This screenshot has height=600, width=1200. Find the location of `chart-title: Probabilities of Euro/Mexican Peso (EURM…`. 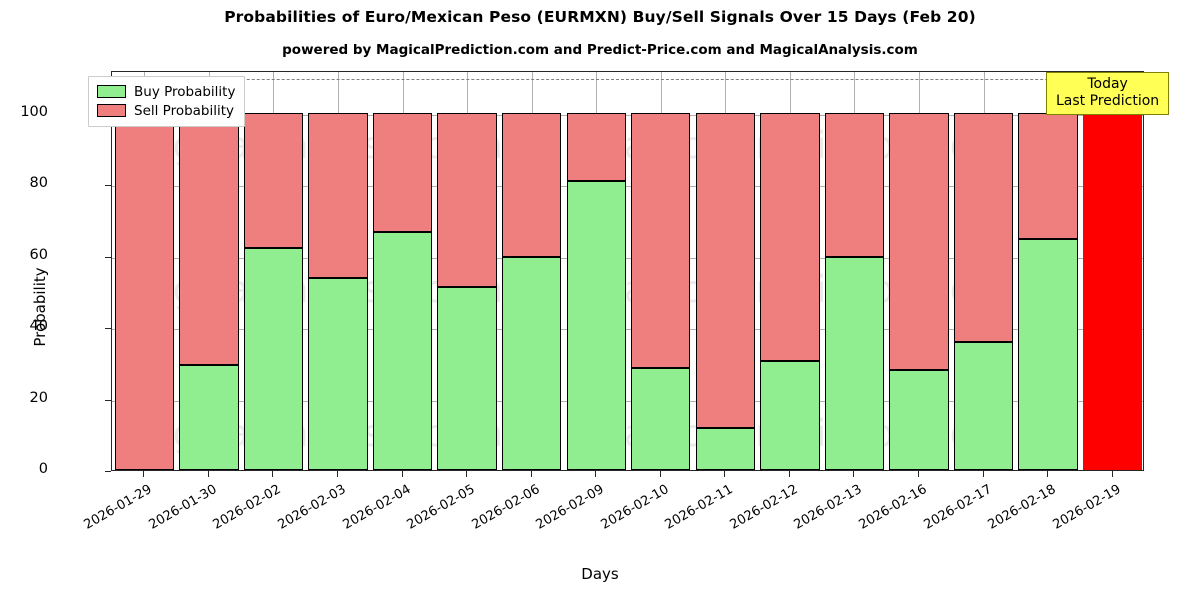

chart-title: Probabilities of Euro/Mexican Peso (EURM… is located at coordinates (600, 17).